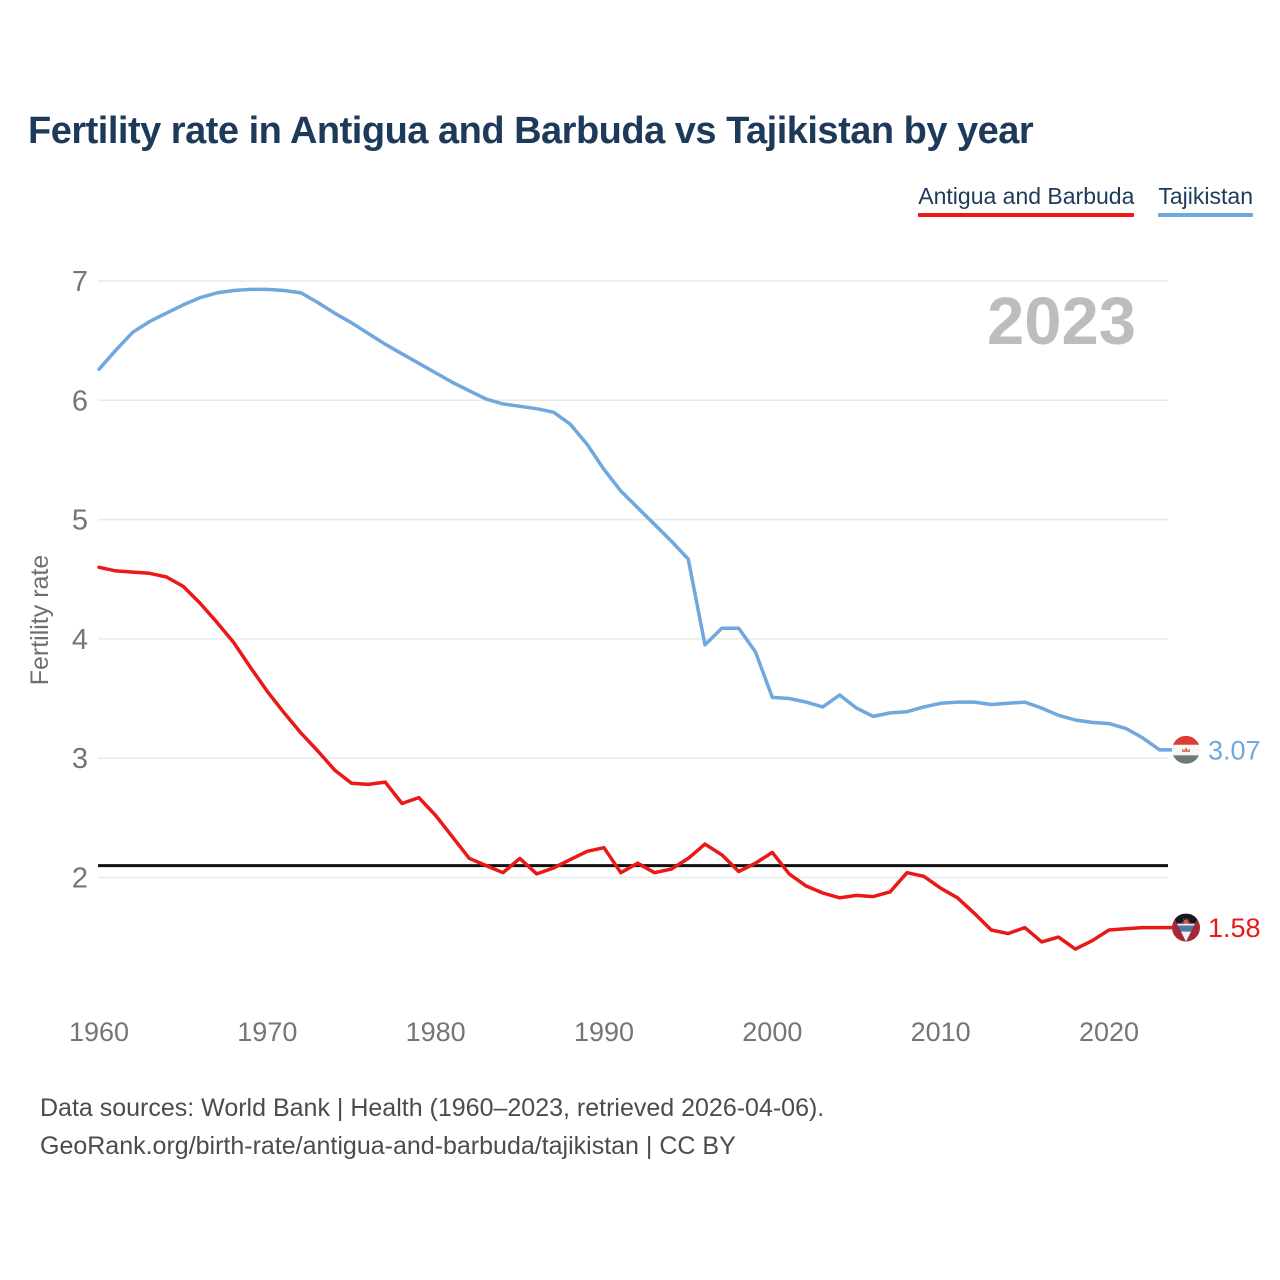 The height and width of the screenshot is (1280, 1280). I want to click on y-tick-label: 5, so click(80, 521).